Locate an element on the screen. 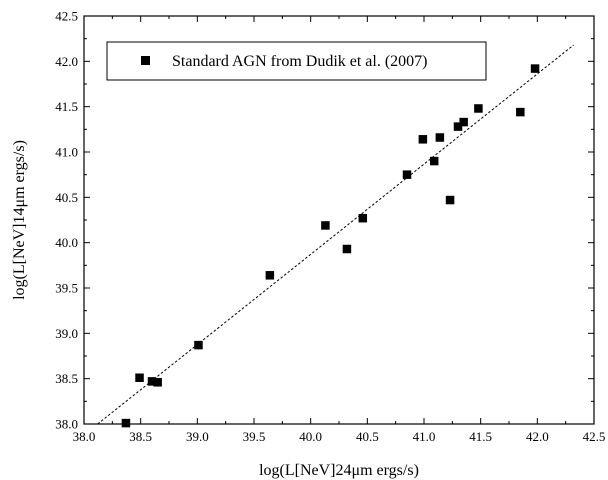 This screenshot has width=608, height=480. y-tick-label: 41.5 is located at coordinates (66, 106).